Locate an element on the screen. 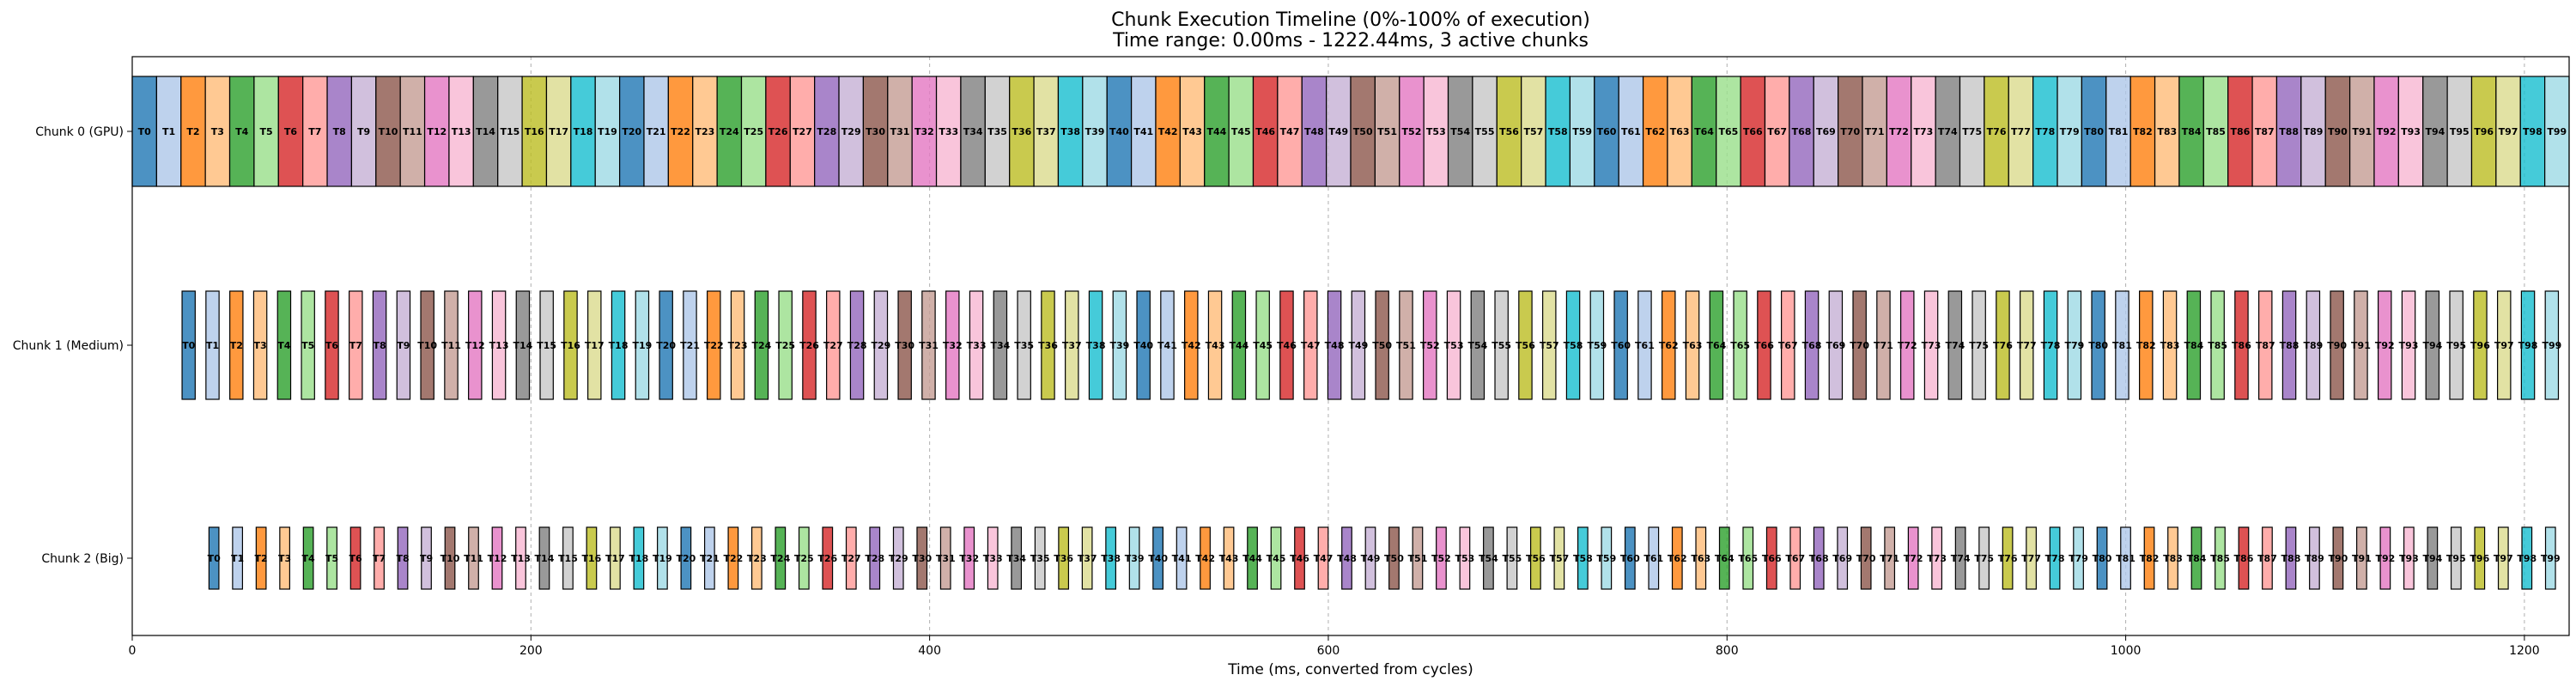  task-label: T89 is located at coordinates (2314, 131).